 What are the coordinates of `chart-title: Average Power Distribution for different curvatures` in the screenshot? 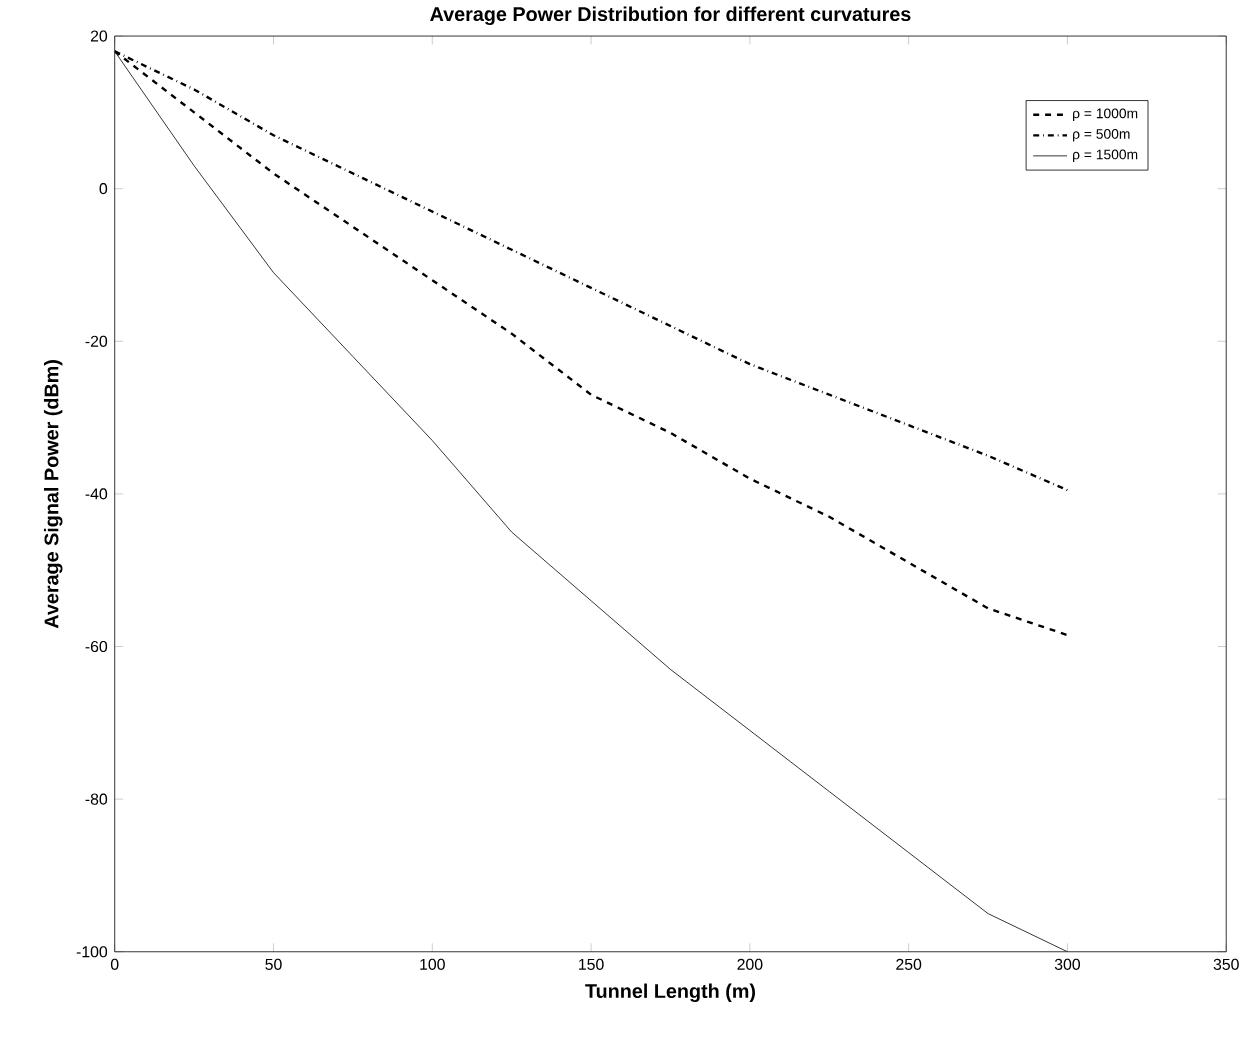 It's located at (670, 15).